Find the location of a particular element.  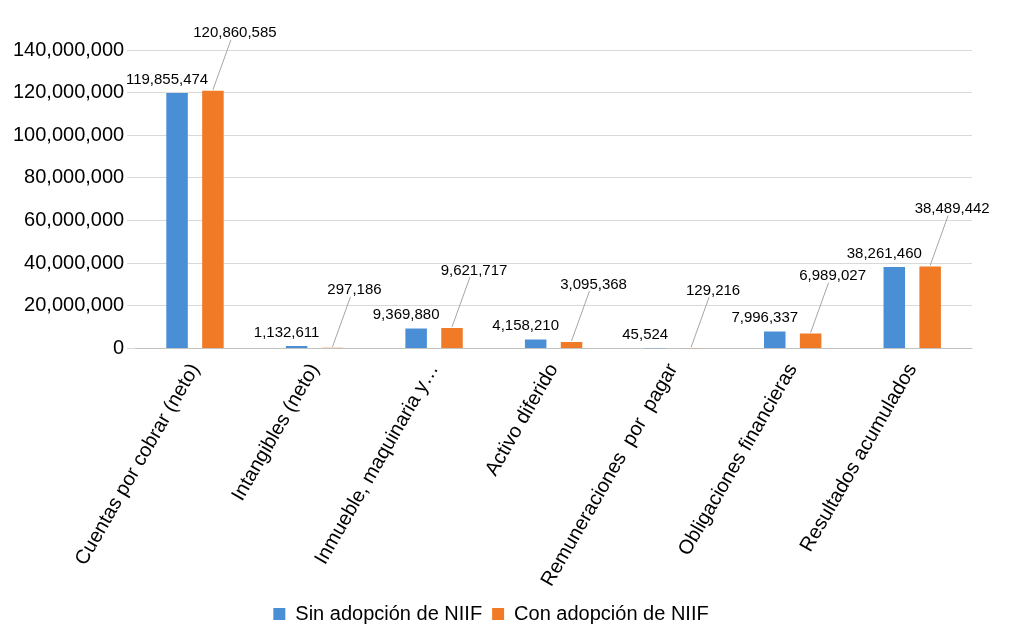

data-label: 3,095,368 is located at coordinates (593, 283).